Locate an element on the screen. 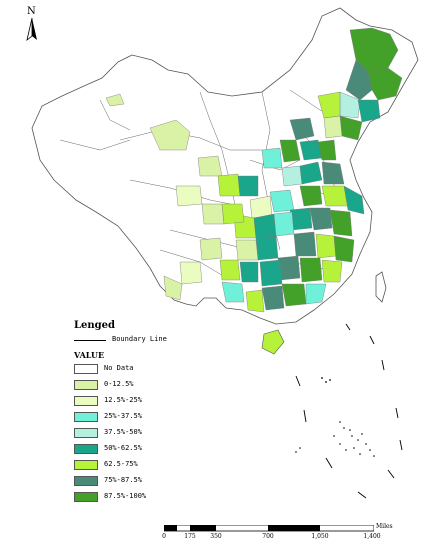 This screenshot has height=550, width=426. legend-label: 87.5%-100% is located at coordinates (125, 496).